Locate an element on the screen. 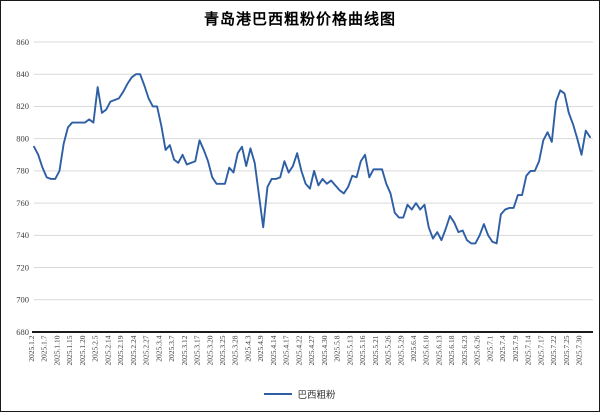 This screenshot has height=412, width=600. x-tick-label: 2025.4.22 is located at coordinates (298, 350).